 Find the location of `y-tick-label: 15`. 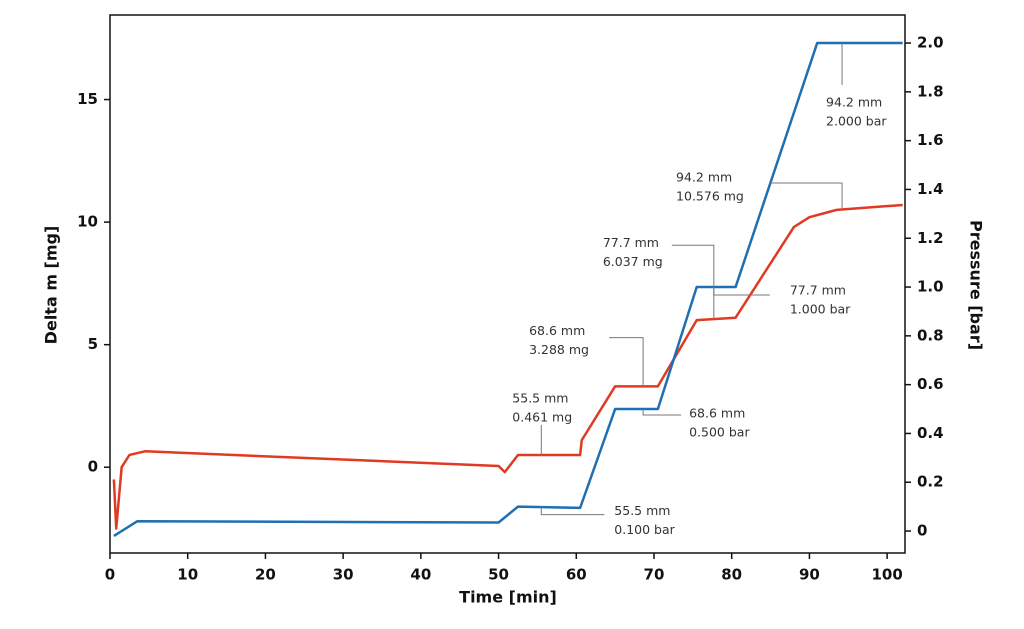

y-tick-label: 15 is located at coordinates (87, 99).